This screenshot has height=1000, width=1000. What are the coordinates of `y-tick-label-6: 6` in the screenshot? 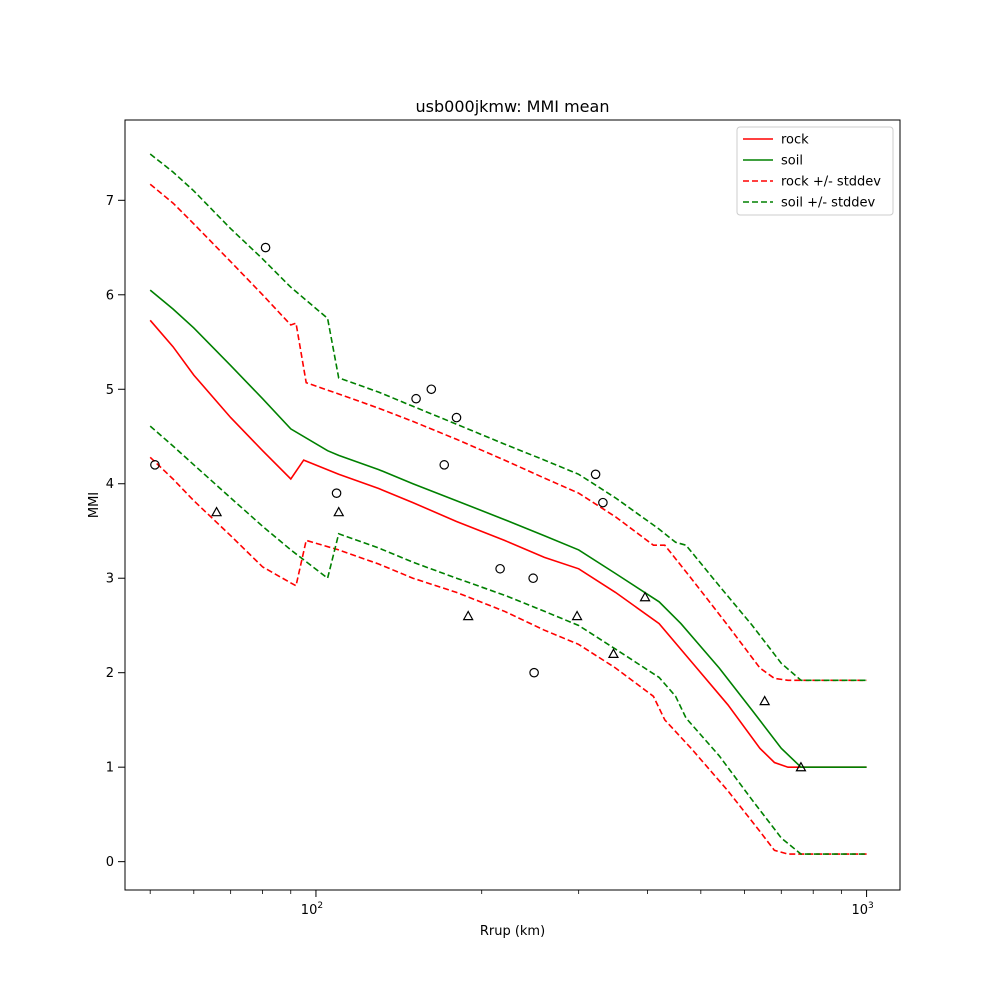 It's located at (110, 295).